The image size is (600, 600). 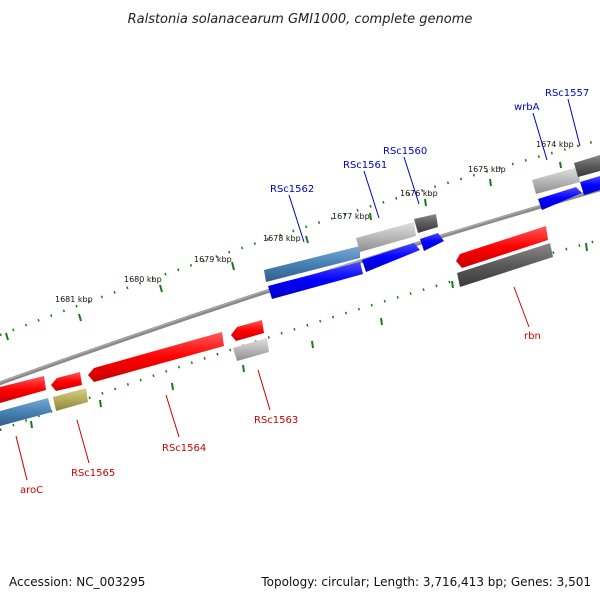 I want to click on gene-label-rsc1557: RSc1557, so click(x=567, y=93).